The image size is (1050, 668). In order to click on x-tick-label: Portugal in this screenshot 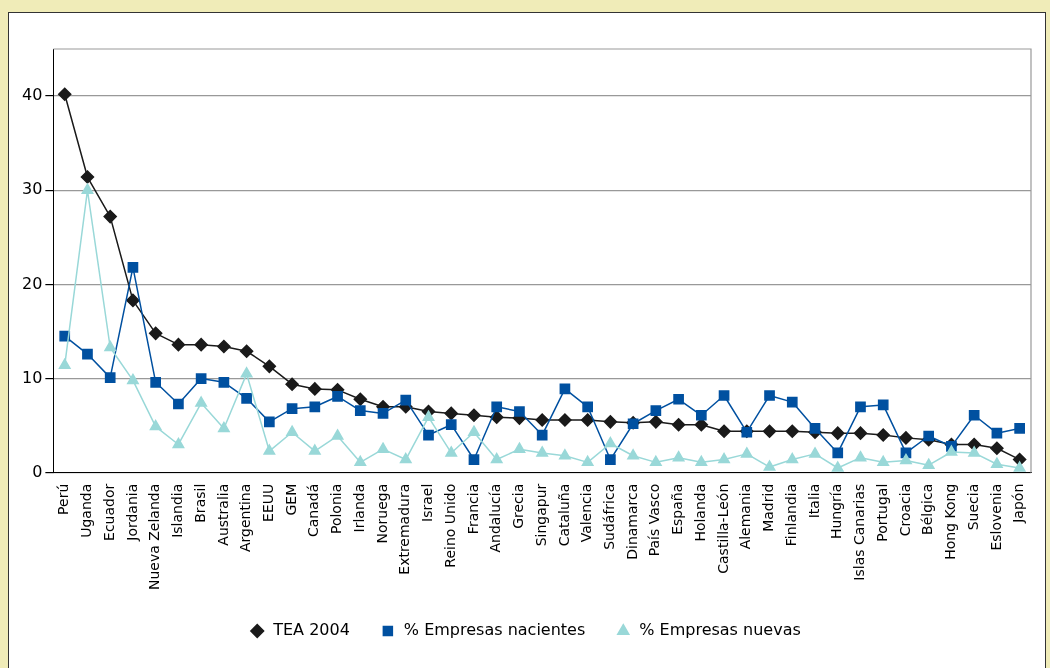, I will do `click(881, 512)`.